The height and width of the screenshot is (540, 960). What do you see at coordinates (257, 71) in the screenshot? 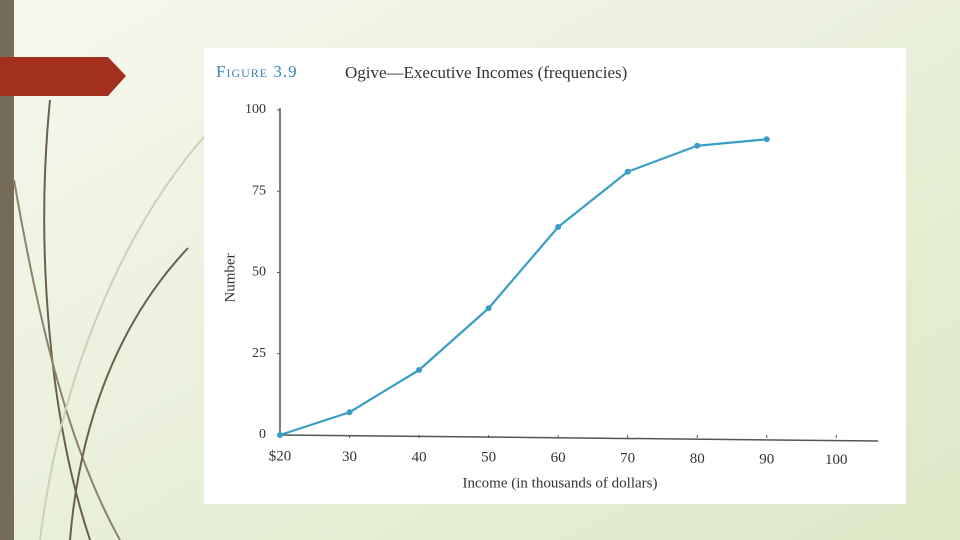
I see `figure-label: Figure 3.9` at bounding box center [257, 71].